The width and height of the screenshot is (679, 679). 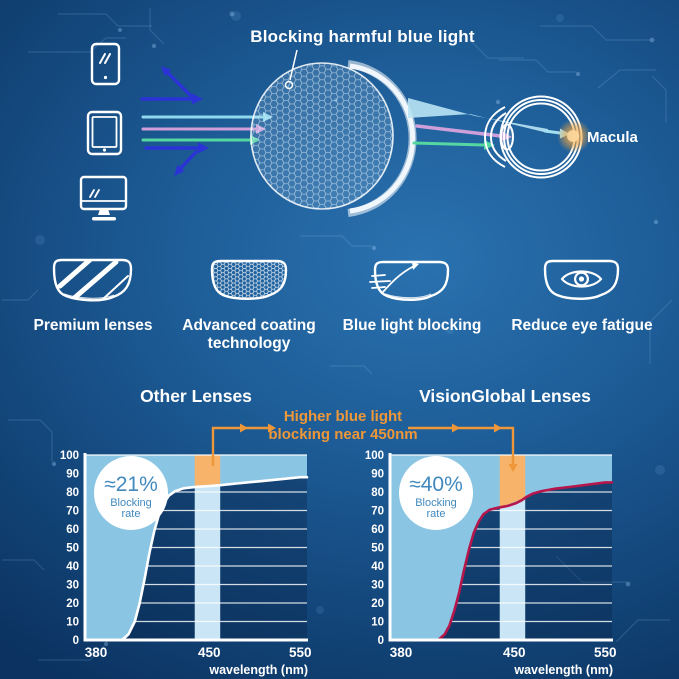 What do you see at coordinates (105, 64) in the screenshot?
I see `smartphone-icon` at bounding box center [105, 64].